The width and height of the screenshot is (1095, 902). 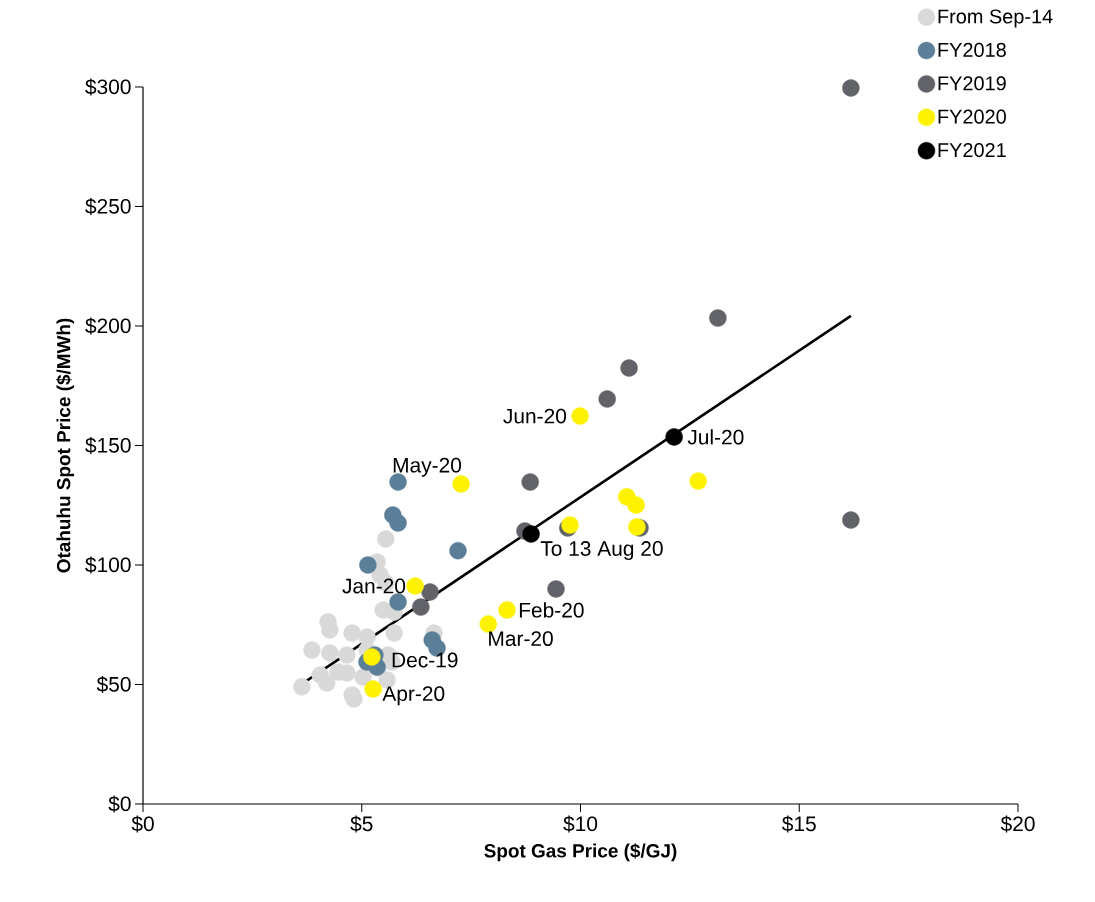 I want to click on annotation: Apr-20, so click(x=413, y=696).